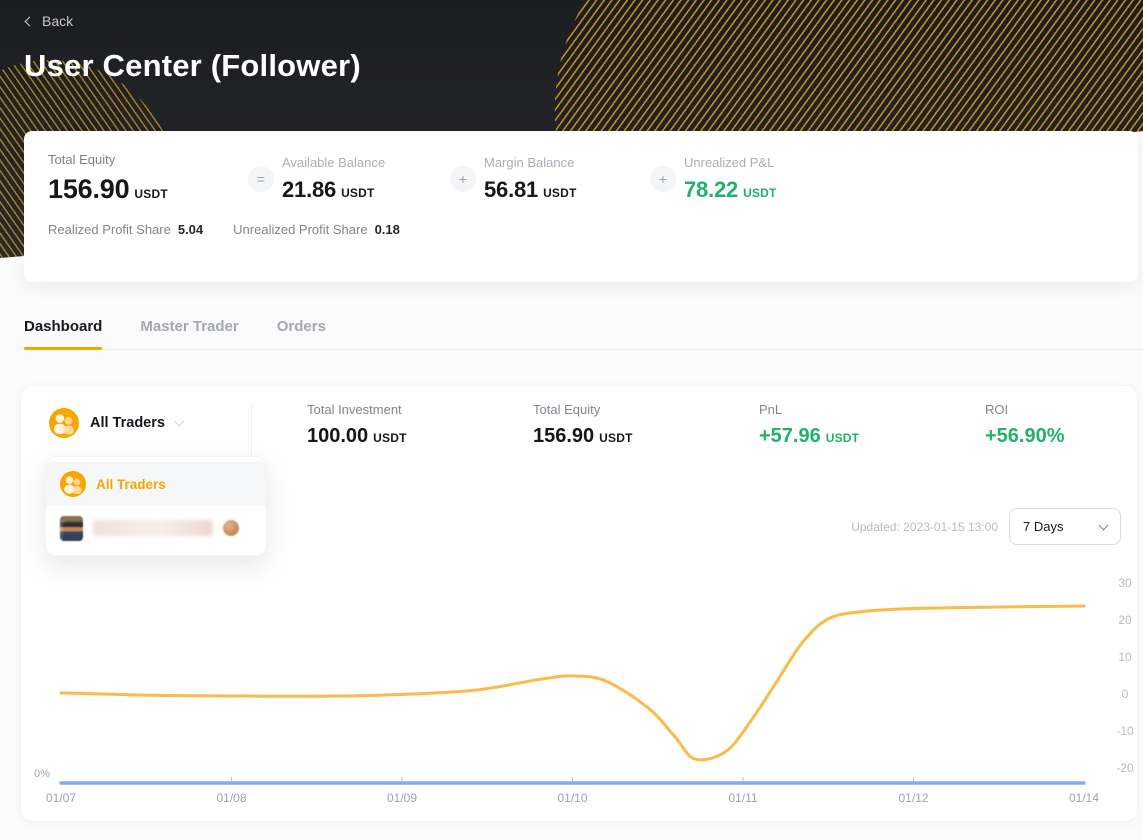  I want to click on page-title: User Center (Follower), so click(192, 65).